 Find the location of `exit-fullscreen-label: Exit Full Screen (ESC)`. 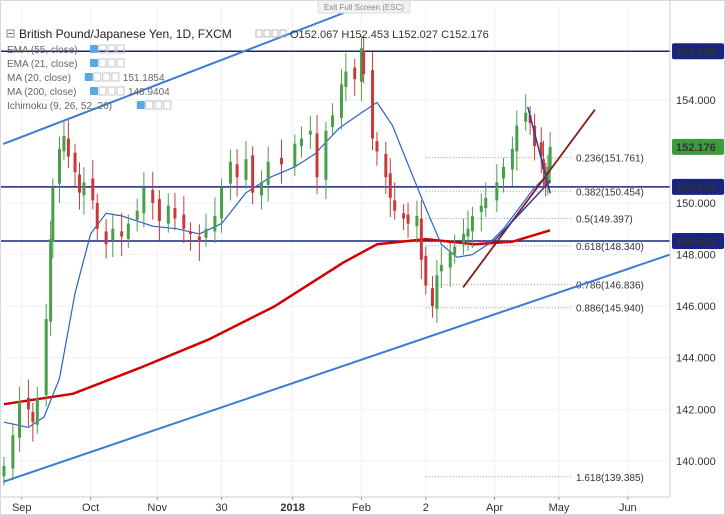

exit-fullscreen-label: Exit Full Screen (ESC) is located at coordinates (364, 7).